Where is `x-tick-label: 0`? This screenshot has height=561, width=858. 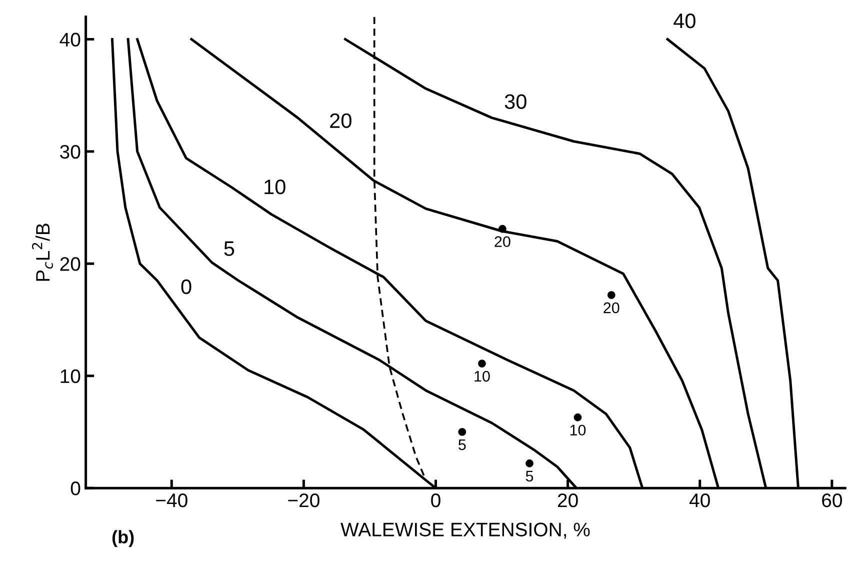
x-tick-label: 0 is located at coordinates (435, 500).